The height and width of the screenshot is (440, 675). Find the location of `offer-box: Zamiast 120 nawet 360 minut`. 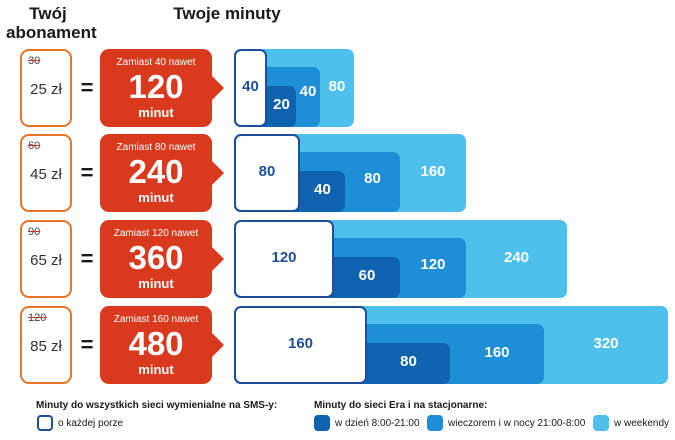

offer-box: Zamiast 120 nawet 360 minut is located at coordinates (162, 259).